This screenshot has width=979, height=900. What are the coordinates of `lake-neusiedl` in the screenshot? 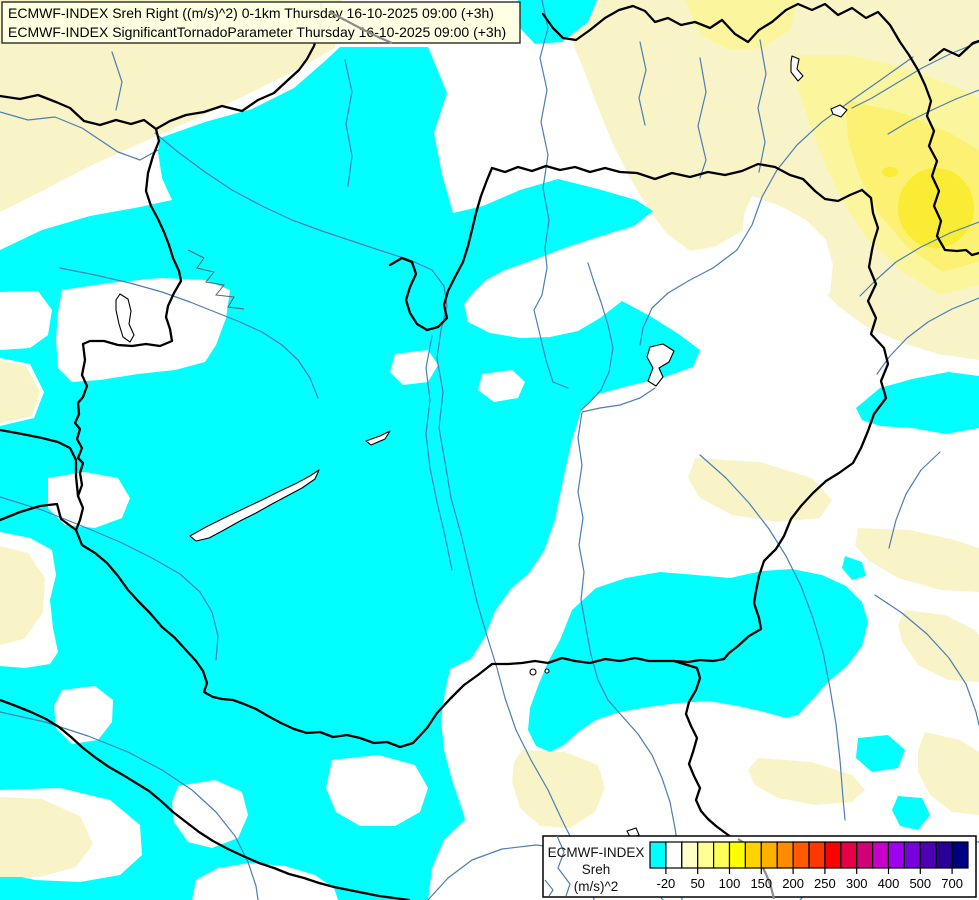 It's located at (125, 318).